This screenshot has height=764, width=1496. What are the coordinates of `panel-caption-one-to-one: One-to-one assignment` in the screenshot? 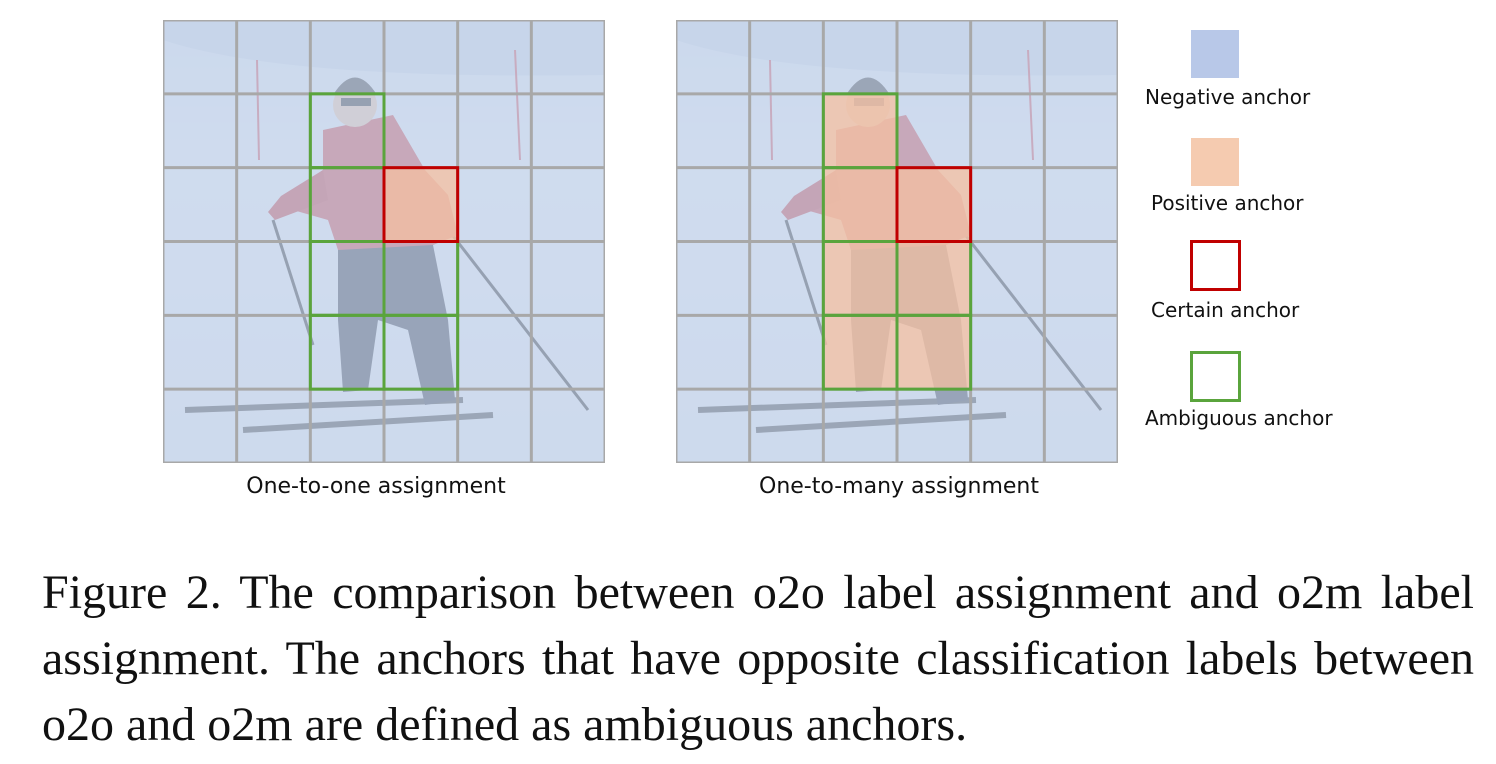 It's located at (376, 486).